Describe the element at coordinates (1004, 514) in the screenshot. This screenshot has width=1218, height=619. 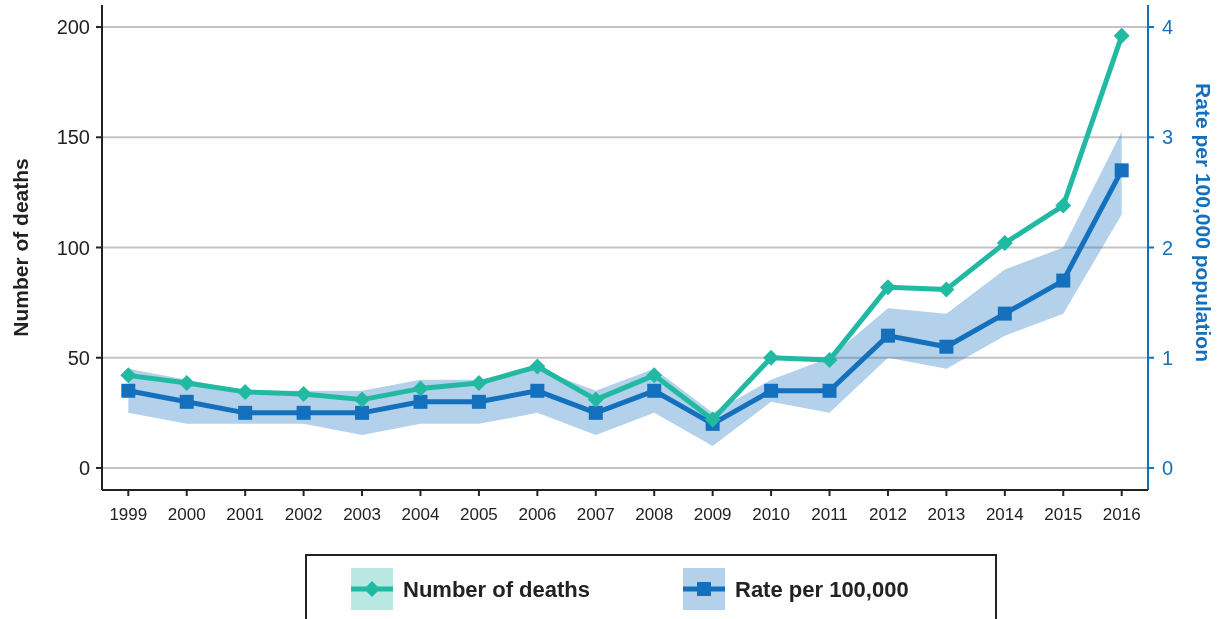
I see `x-tick-label: 2014` at that location.